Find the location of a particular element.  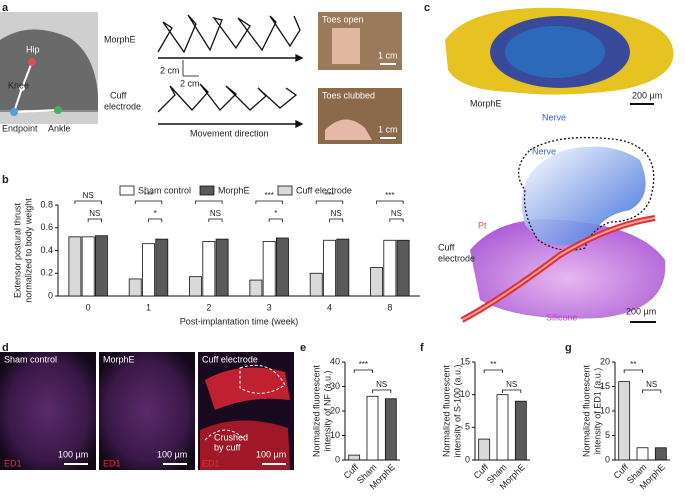

y-tick-label: 5 is located at coordinates (607, 435).